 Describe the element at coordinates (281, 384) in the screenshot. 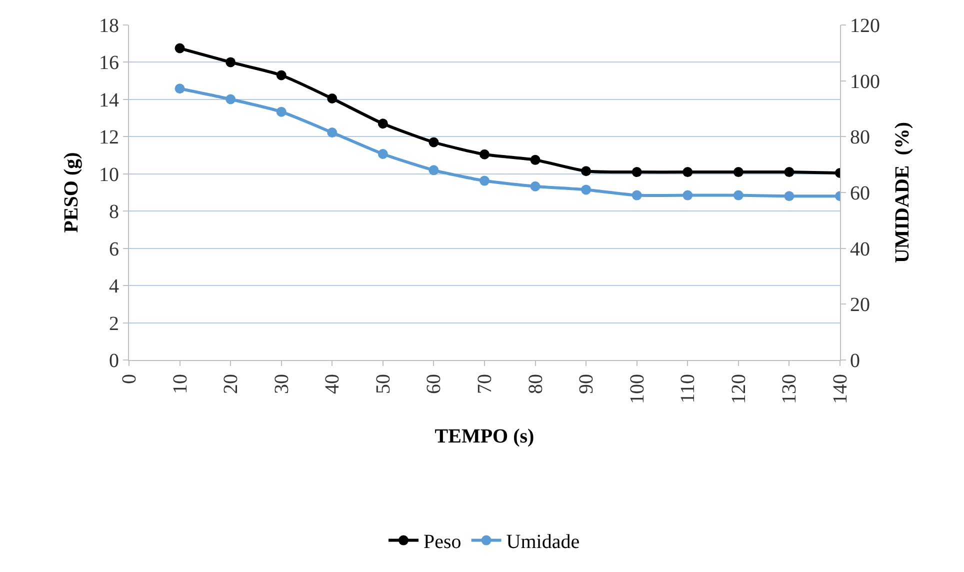

I see `x-tick-label: 30` at that location.